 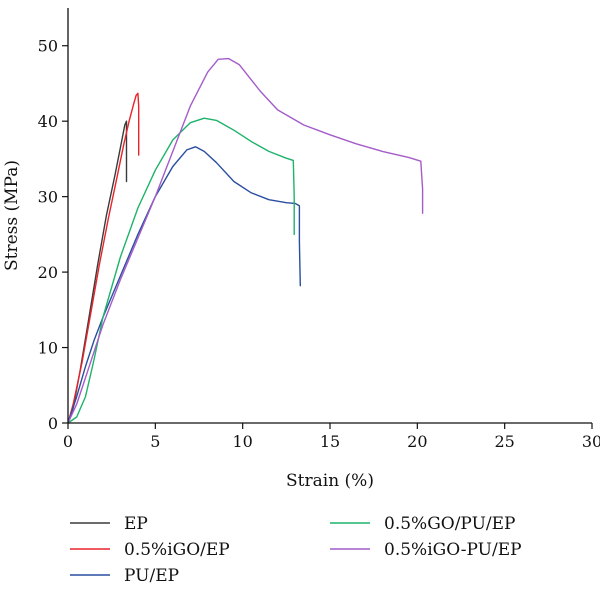 I want to click on x-axis-title: Strain (%), so click(x=330, y=481).